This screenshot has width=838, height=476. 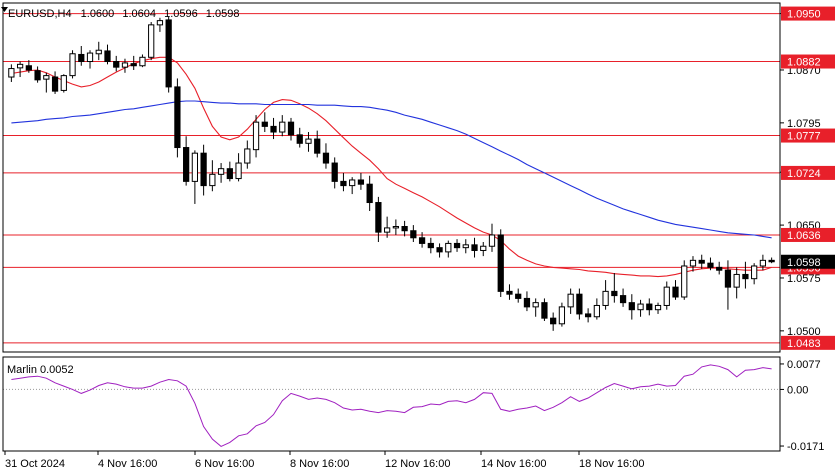 I want to click on indicator-y-tick-label: 0.0077, so click(x=804, y=365).